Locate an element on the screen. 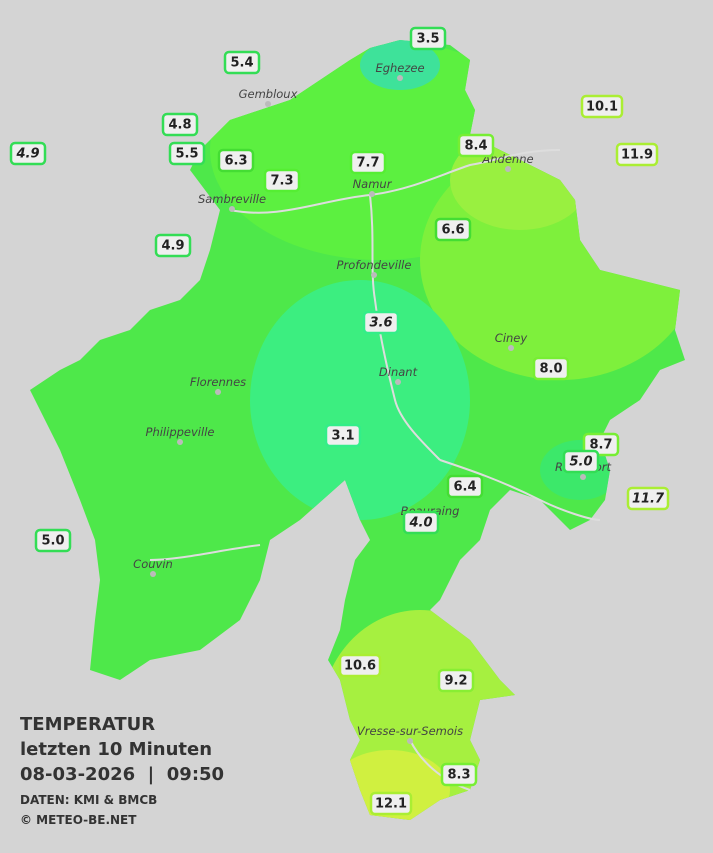  station-value: 8.0 is located at coordinates (550, 369).